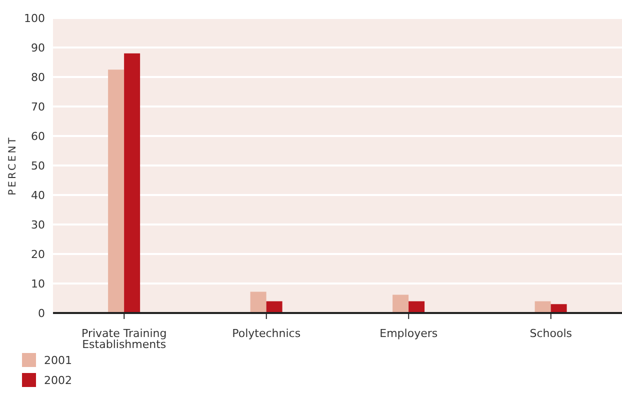  Describe the element at coordinates (551, 333) in the screenshot. I see `x-tick-label: Schools` at that location.